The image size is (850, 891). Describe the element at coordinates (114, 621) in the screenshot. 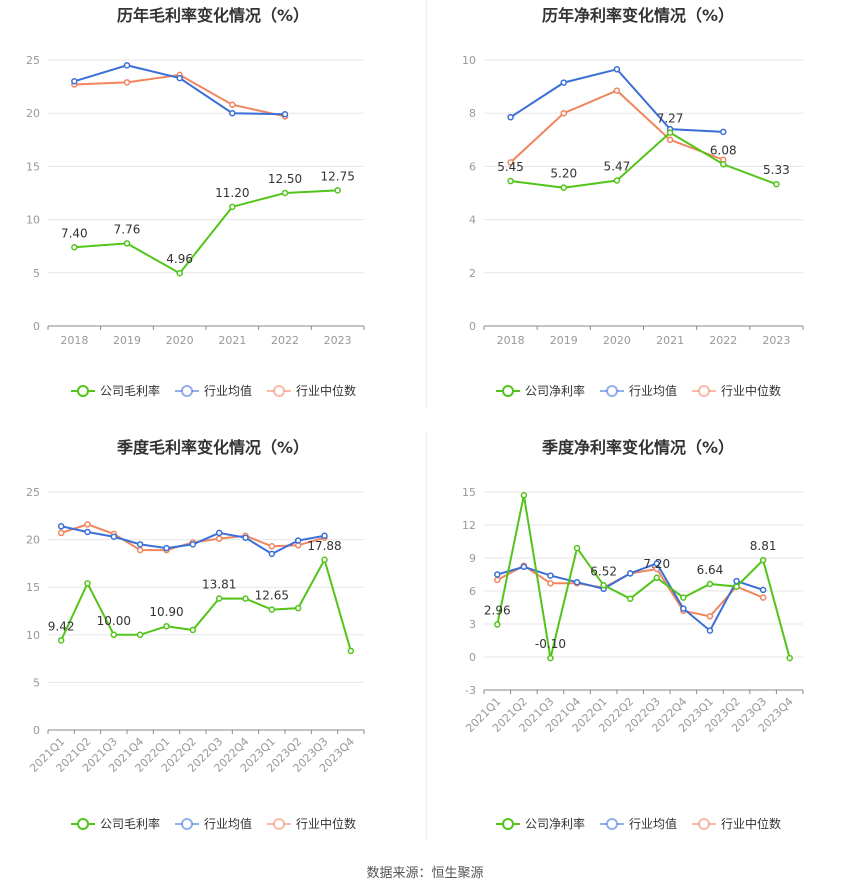

I see `data-label: 10.00` at that location.